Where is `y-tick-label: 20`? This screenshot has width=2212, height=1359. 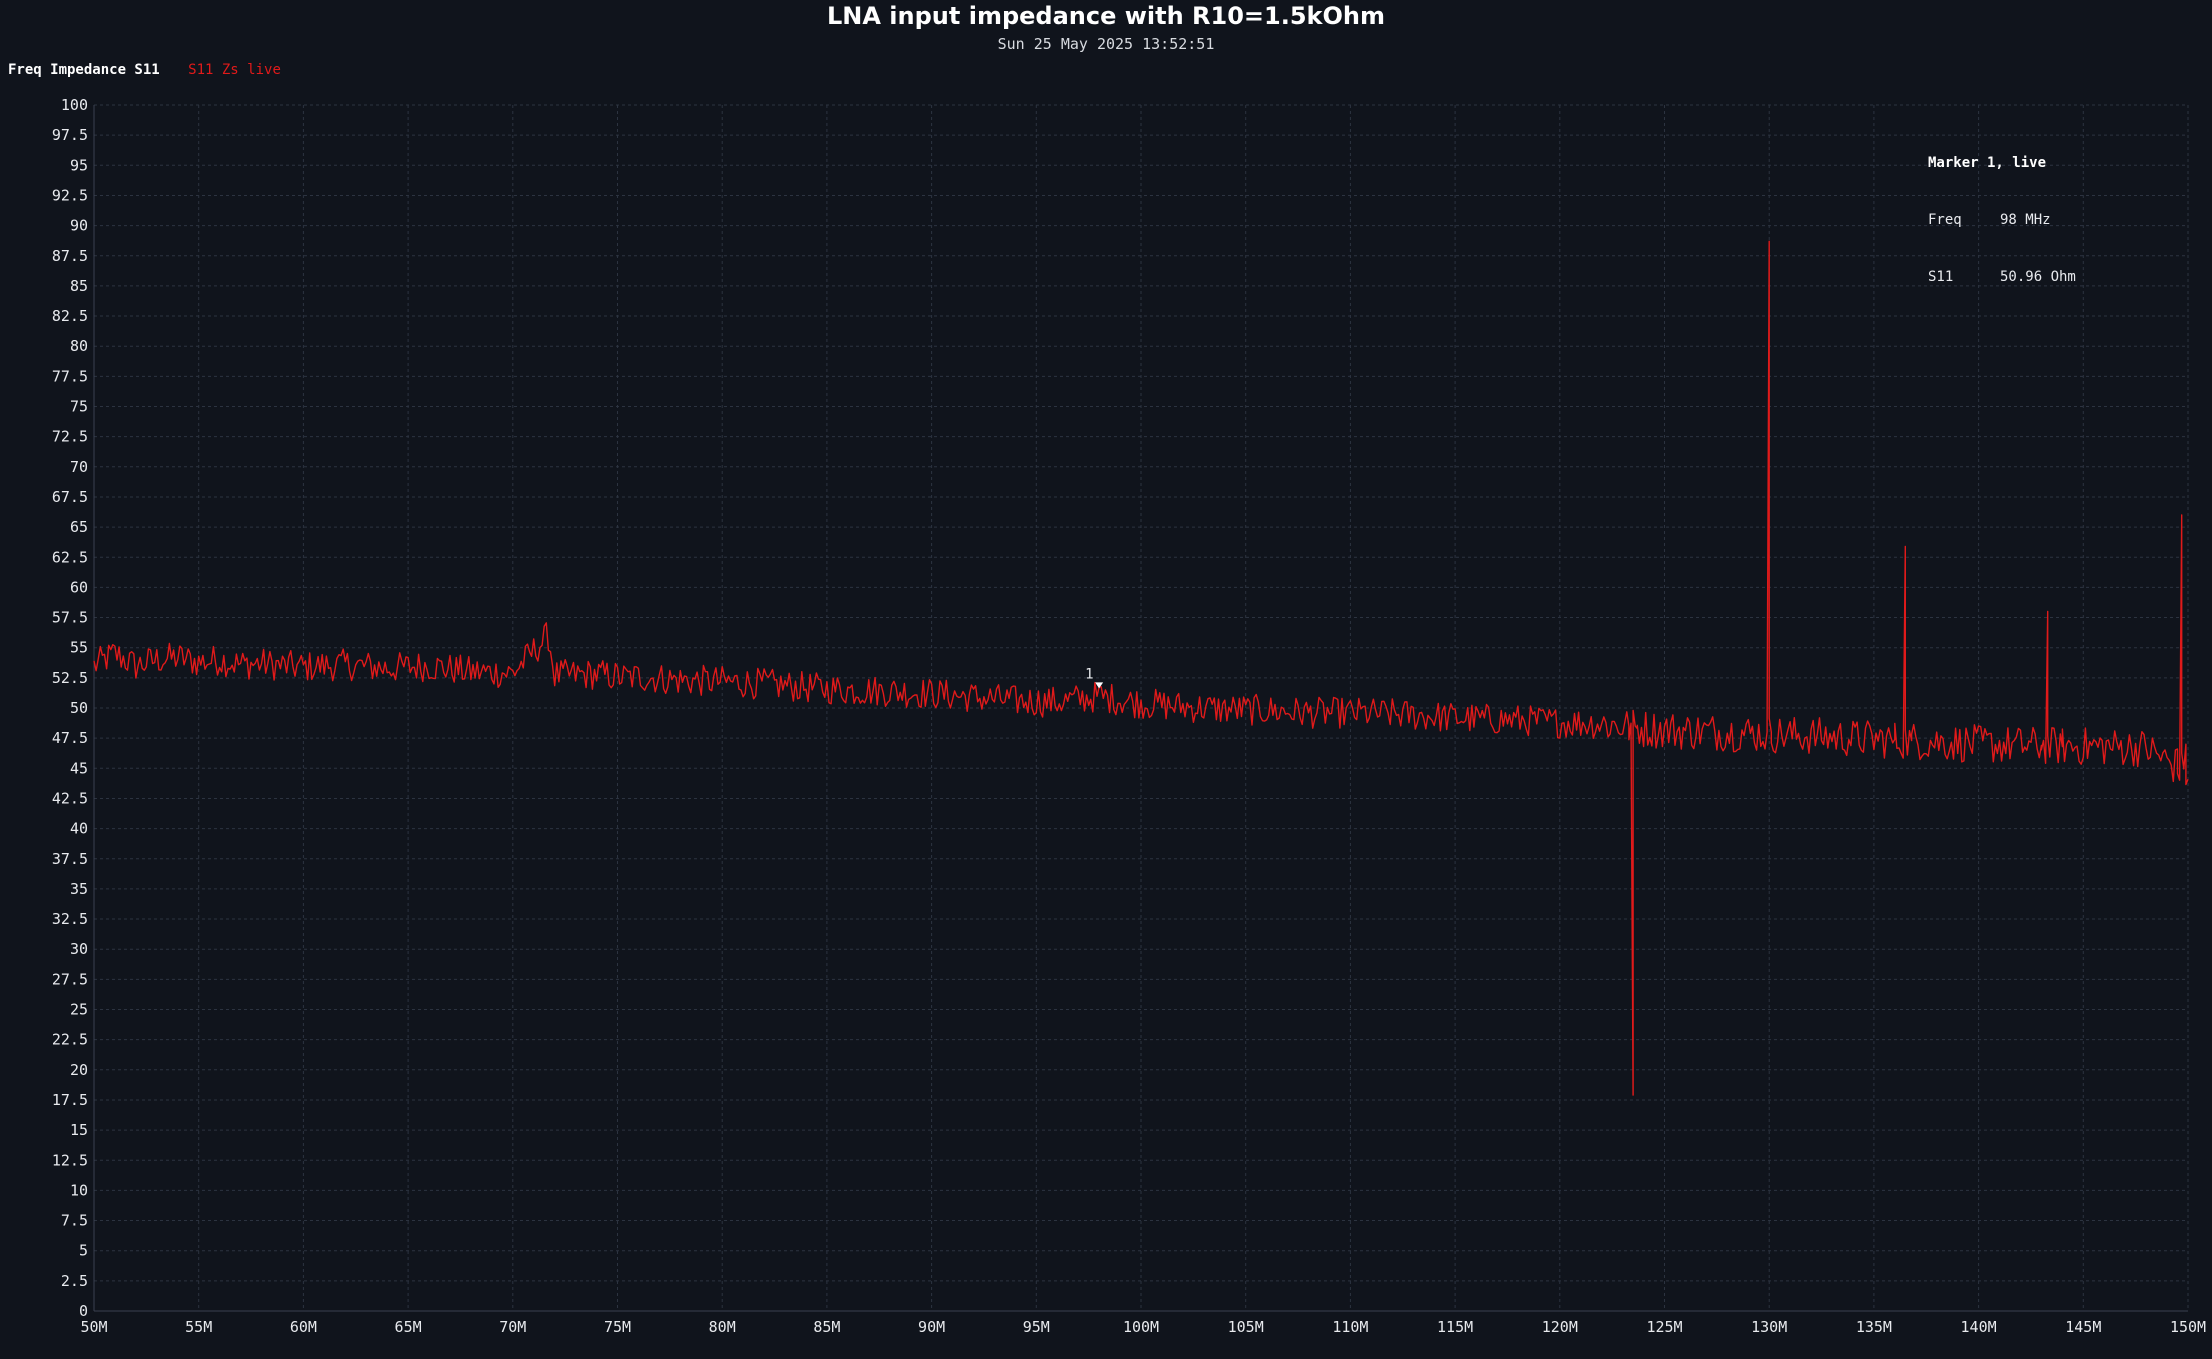
y-tick-label: 20 is located at coordinates (79, 1070).